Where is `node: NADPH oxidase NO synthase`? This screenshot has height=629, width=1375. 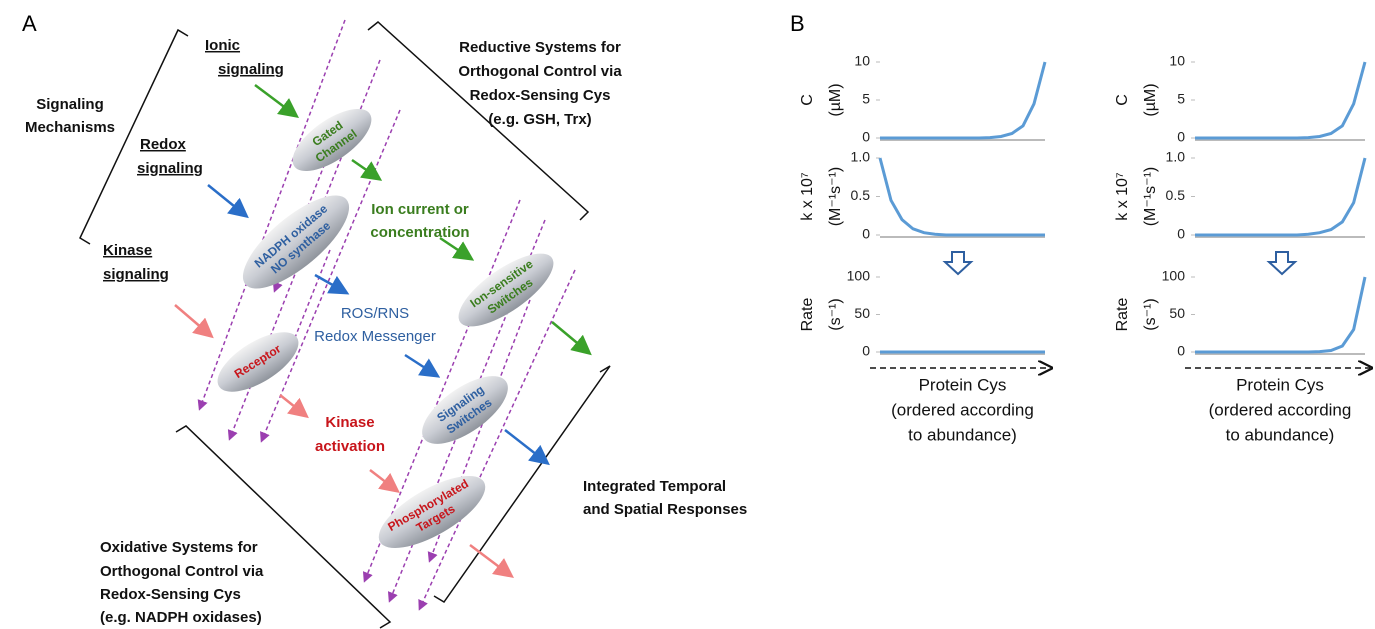
node: NADPH oxidase NO synthase is located at coordinates (296, 242).